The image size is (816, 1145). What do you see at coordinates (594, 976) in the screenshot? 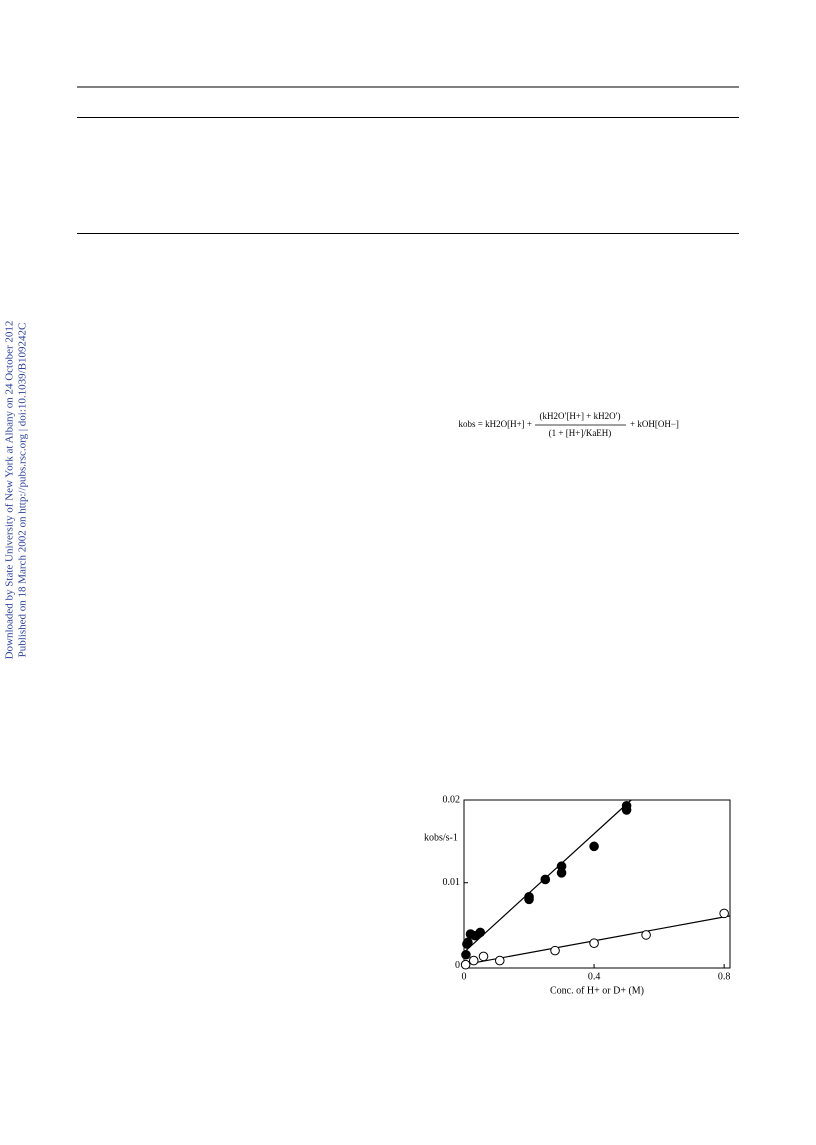
I see `x-tick-label: 0.4` at bounding box center [594, 976].